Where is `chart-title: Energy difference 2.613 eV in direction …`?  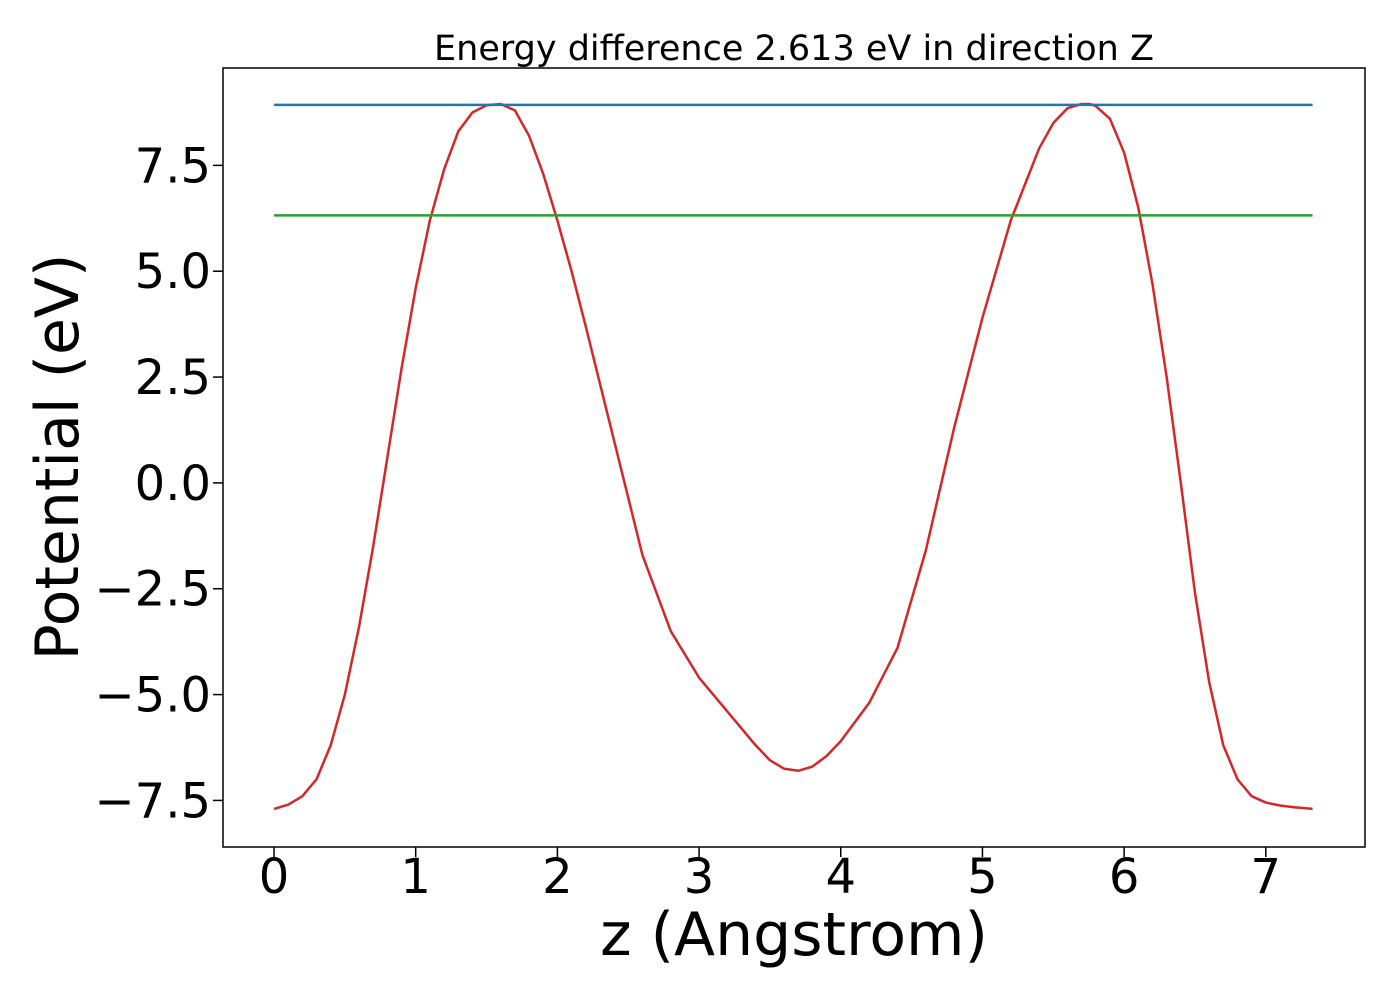 chart-title: Energy difference 2.613 eV in direction … is located at coordinates (794, 49).